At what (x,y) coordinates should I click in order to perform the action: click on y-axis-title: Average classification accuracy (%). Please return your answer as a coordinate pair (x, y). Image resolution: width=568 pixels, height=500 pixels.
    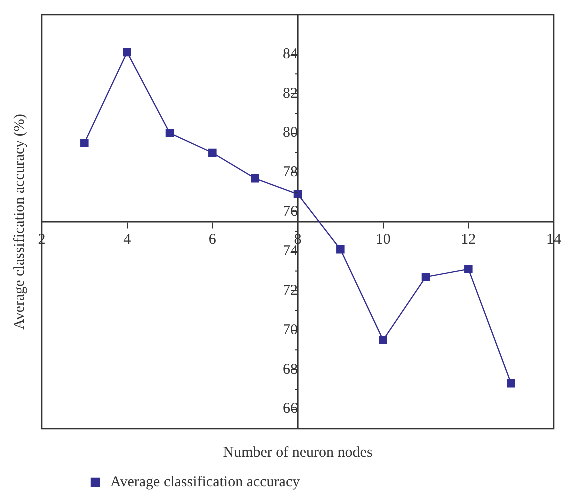
    Looking at the image, I should click on (20, 222).